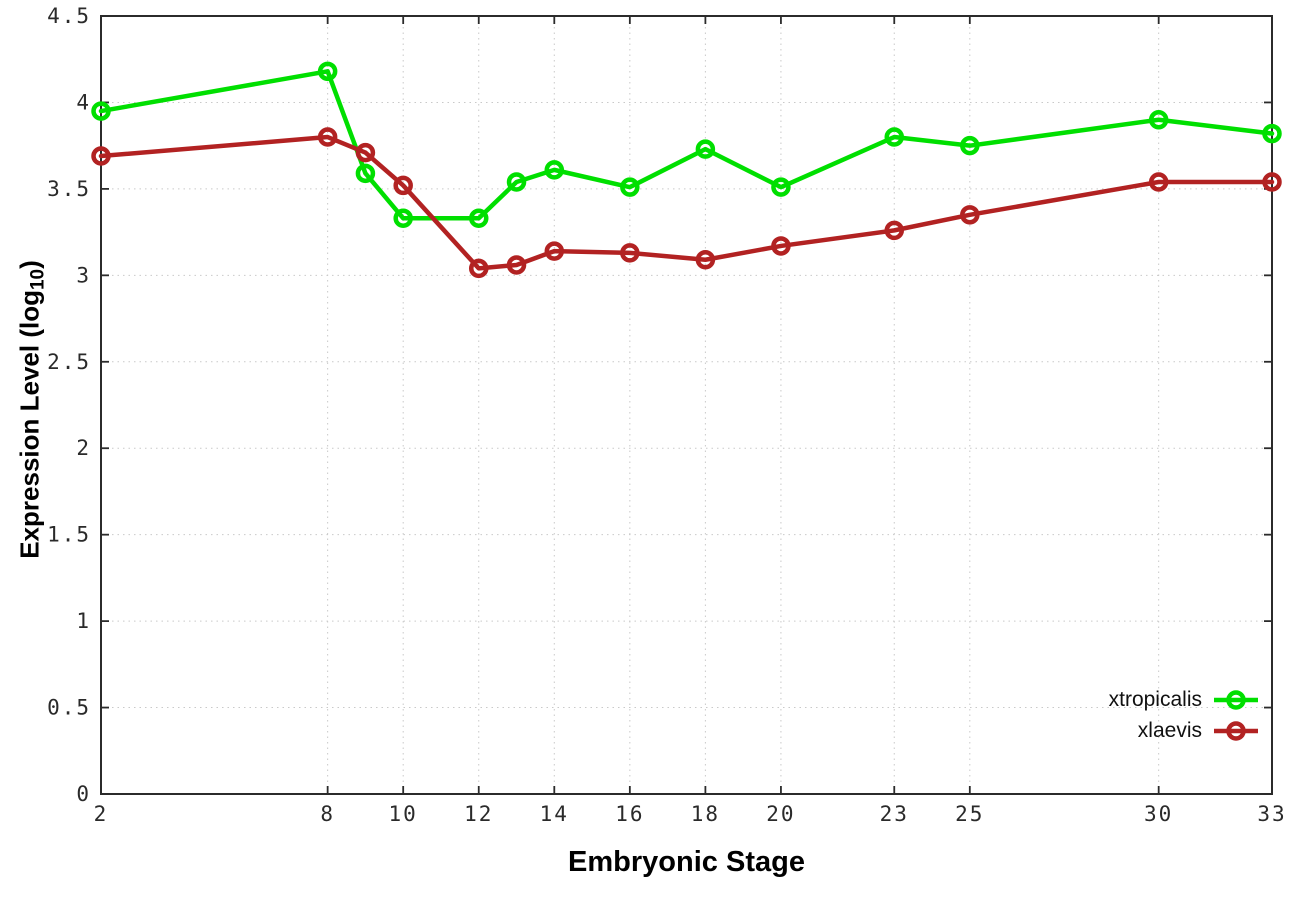 The image size is (1296, 907). What do you see at coordinates (101, 814) in the screenshot?
I see `x-tick-label: 2` at bounding box center [101, 814].